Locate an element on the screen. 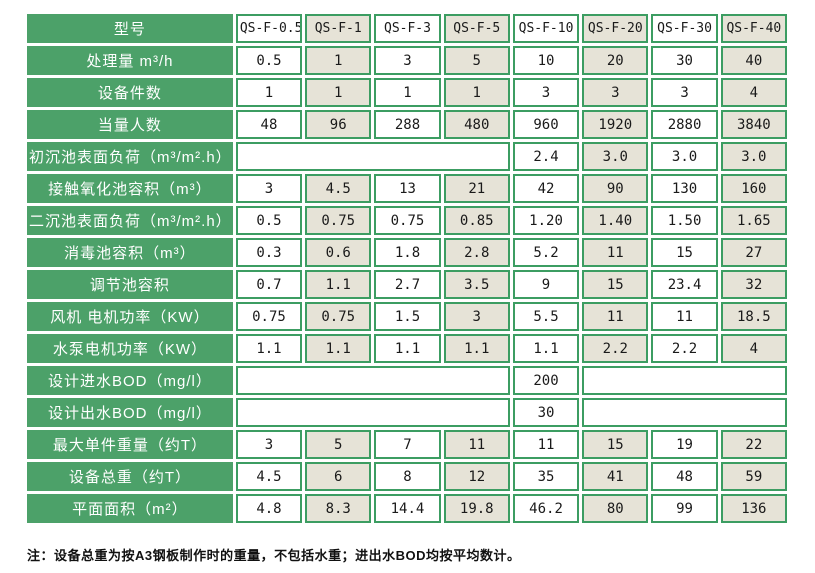  value-cell: 80 is located at coordinates (615, 508).